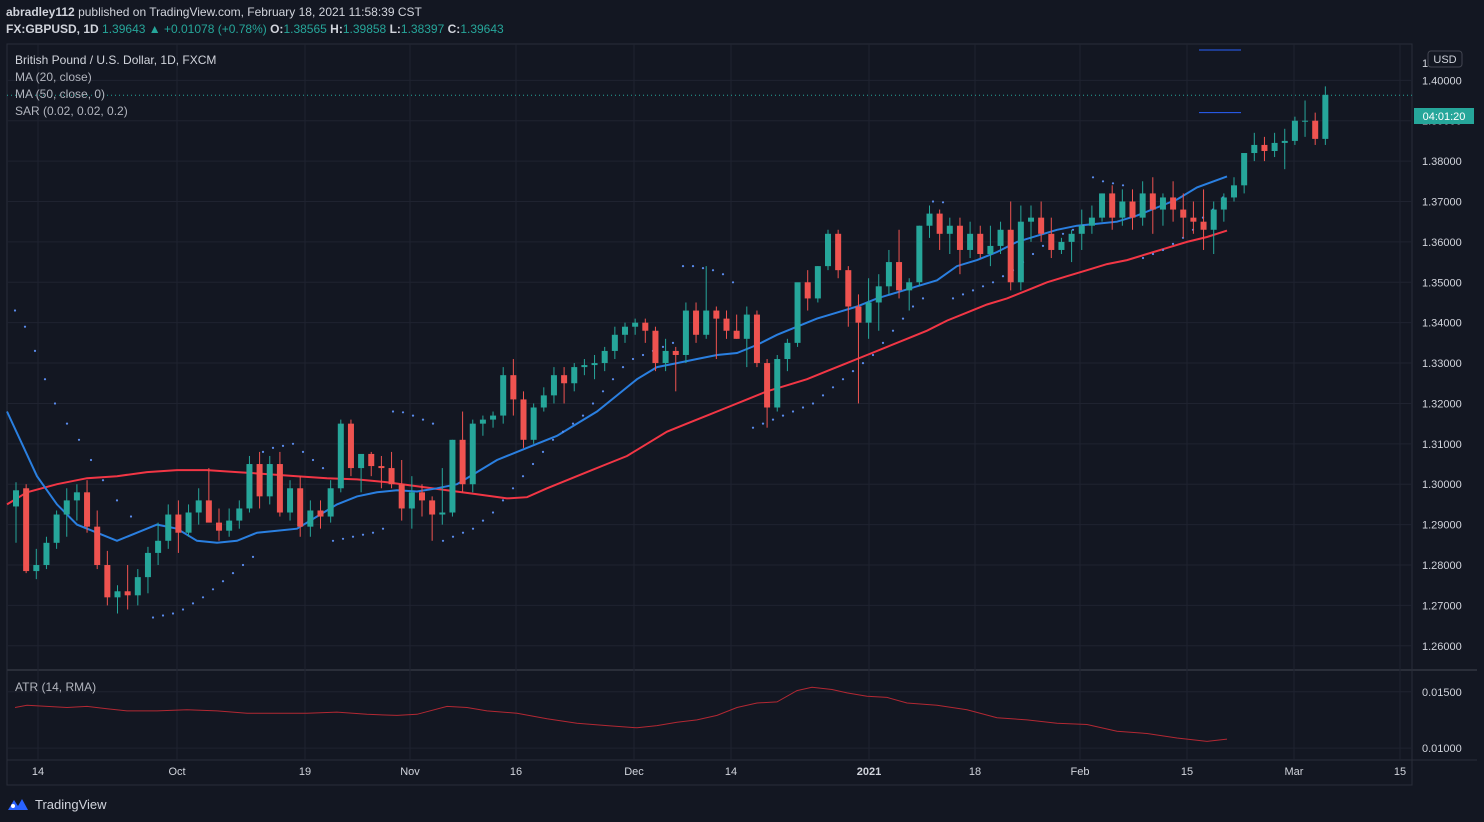 Image resolution: width=1484 pixels, height=822 pixels. What do you see at coordinates (277, 29) in the screenshot?
I see `open-label: O:` at bounding box center [277, 29].